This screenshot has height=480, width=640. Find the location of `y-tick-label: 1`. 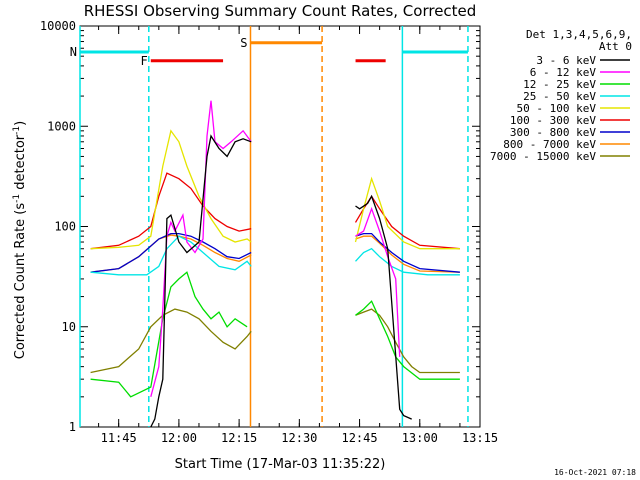

y-tick-label: 1 is located at coordinates (72, 427).